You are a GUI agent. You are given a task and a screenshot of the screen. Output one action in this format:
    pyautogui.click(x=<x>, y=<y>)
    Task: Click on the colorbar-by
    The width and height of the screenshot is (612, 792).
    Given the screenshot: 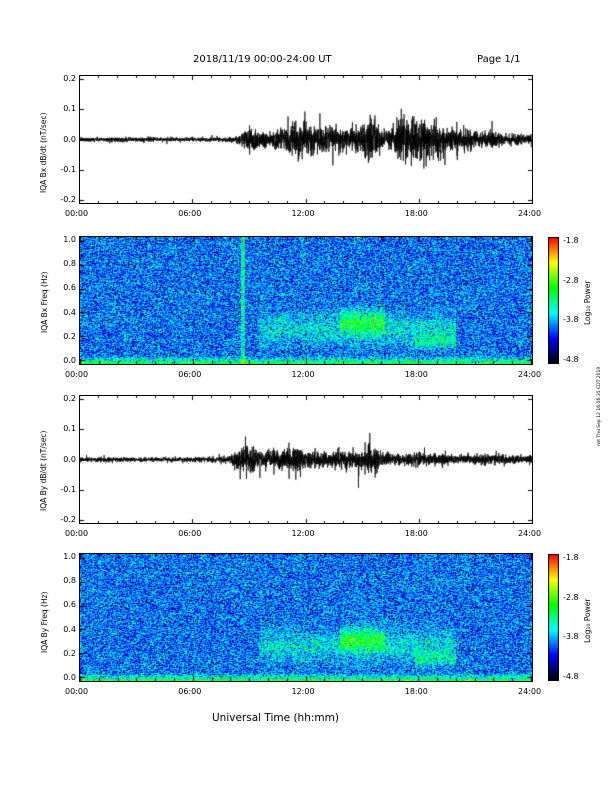 What is the action you would take?
    pyautogui.click(x=553, y=617)
    